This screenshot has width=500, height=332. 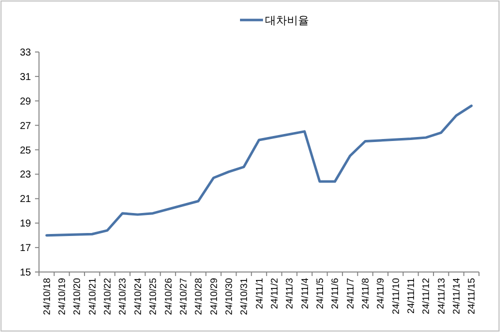 I want to click on y-tick-label: 31, so click(x=26, y=77).